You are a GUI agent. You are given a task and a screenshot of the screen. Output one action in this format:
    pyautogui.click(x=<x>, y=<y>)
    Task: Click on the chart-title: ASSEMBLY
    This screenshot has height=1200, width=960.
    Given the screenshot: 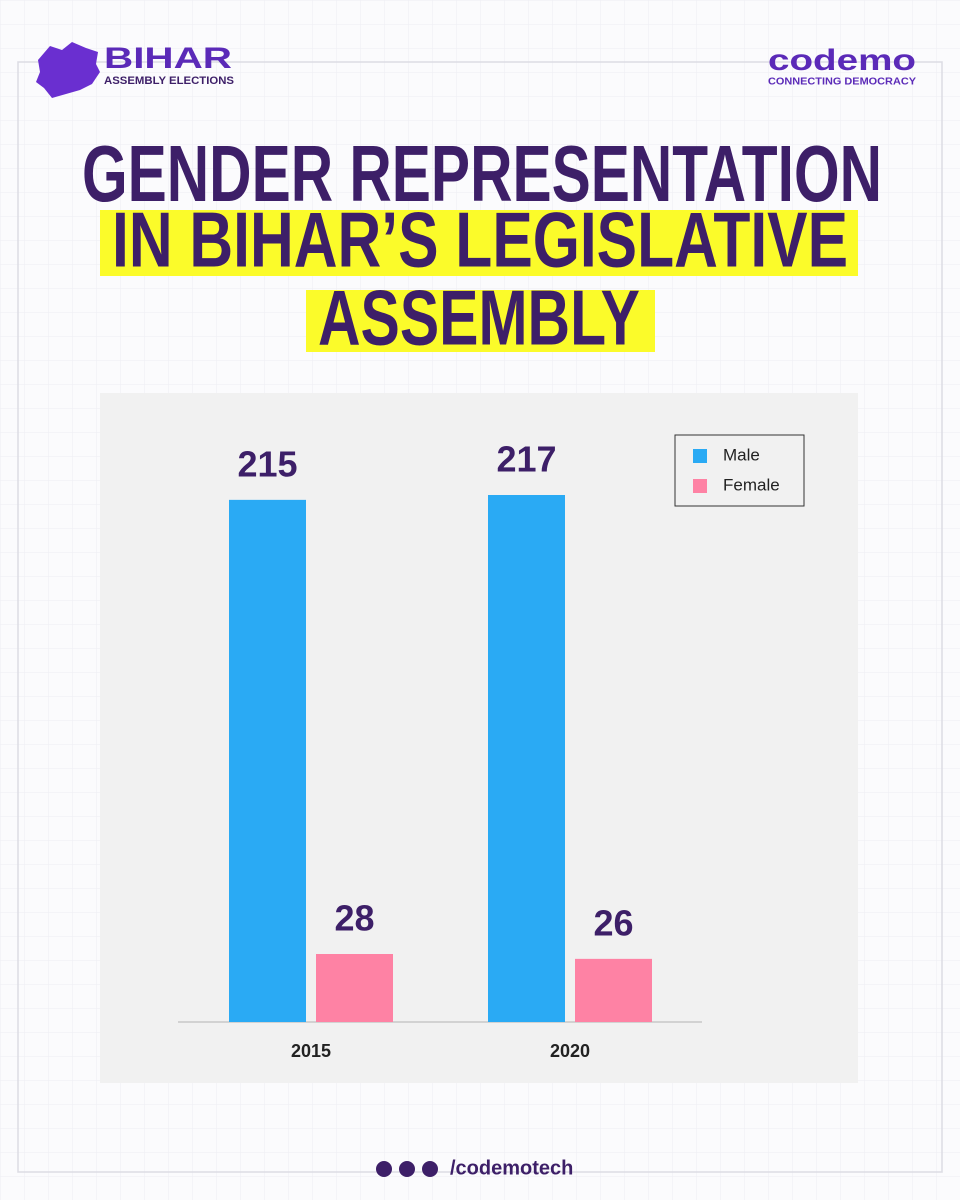 What is the action you would take?
    pyautogui.click(x=479, y=318)
    